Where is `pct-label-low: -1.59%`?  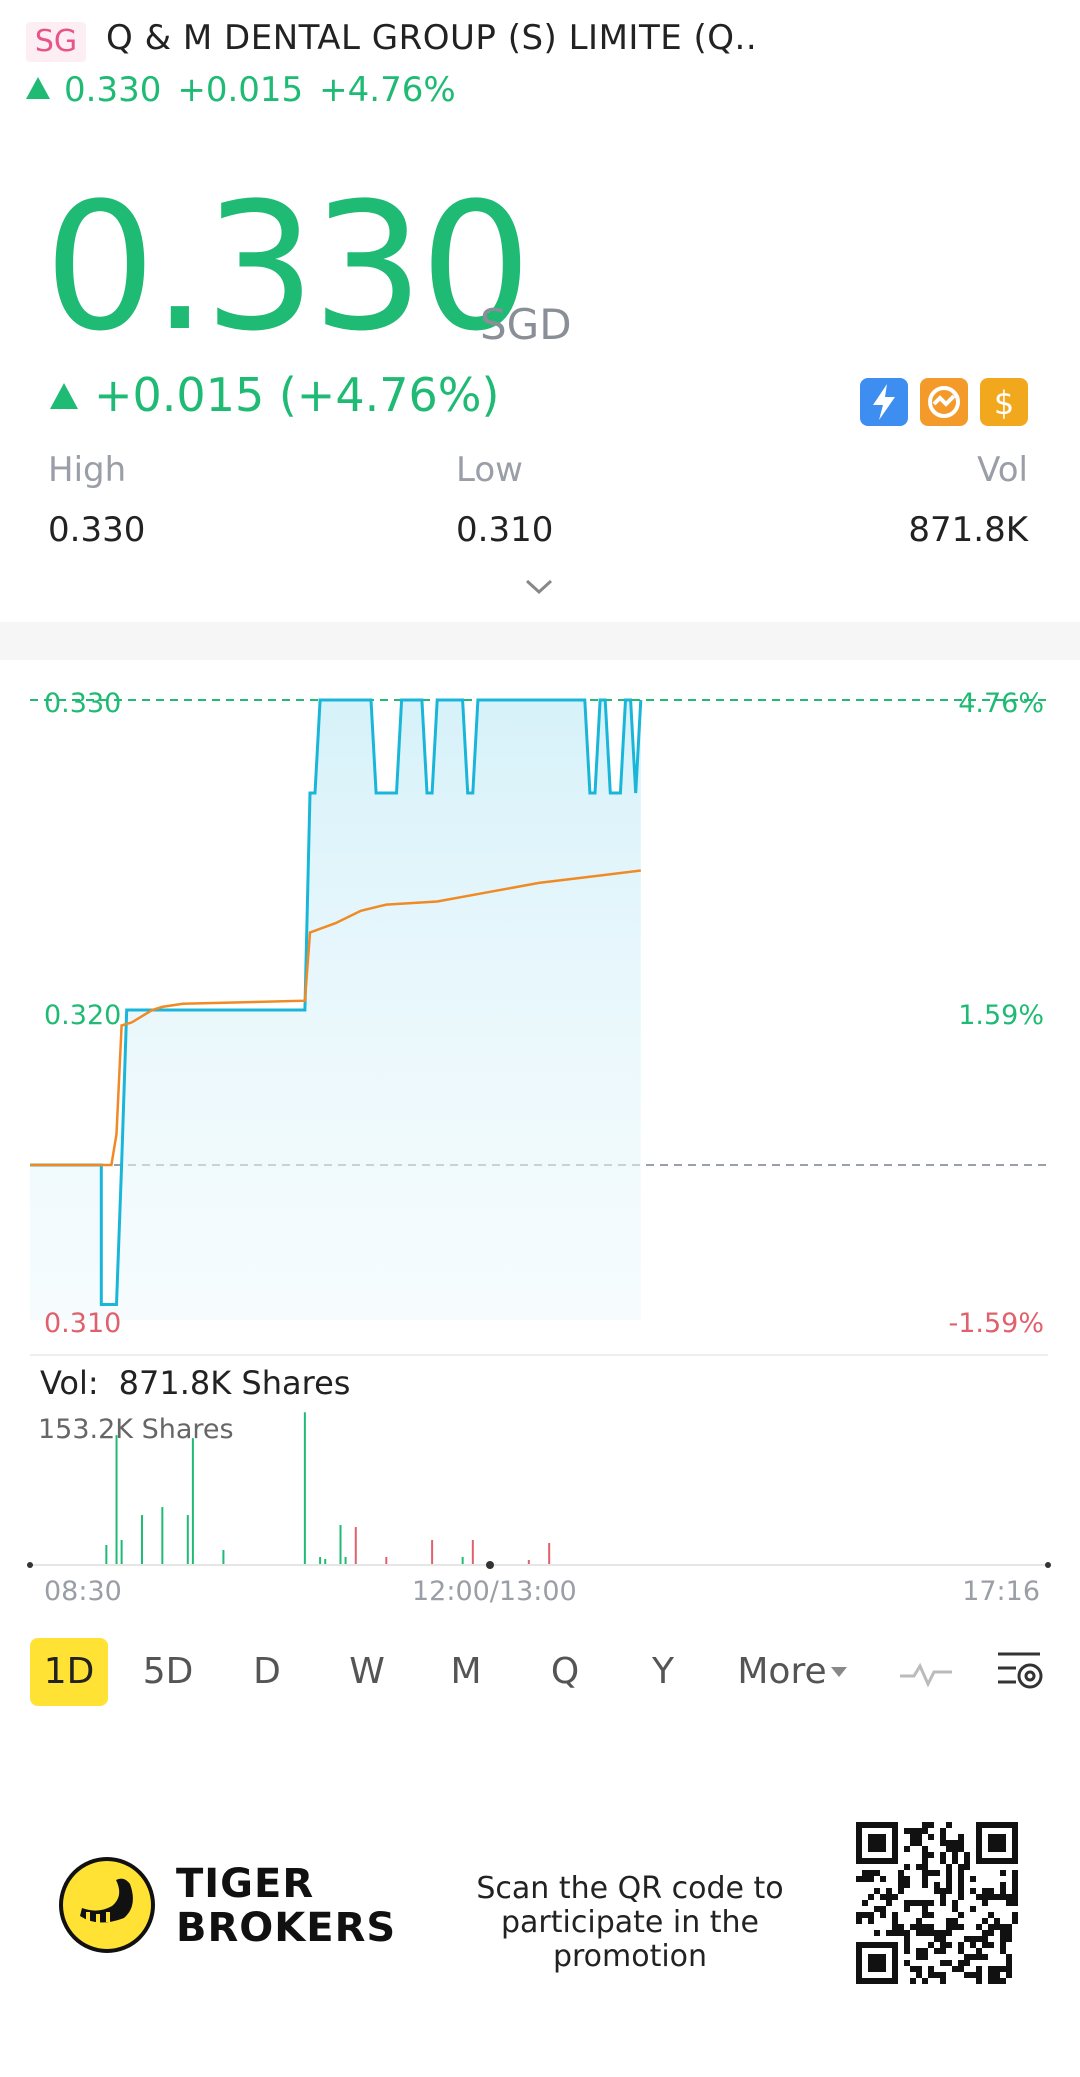 pct-label-low: -1.59% is located at coordinates (996, 1323).